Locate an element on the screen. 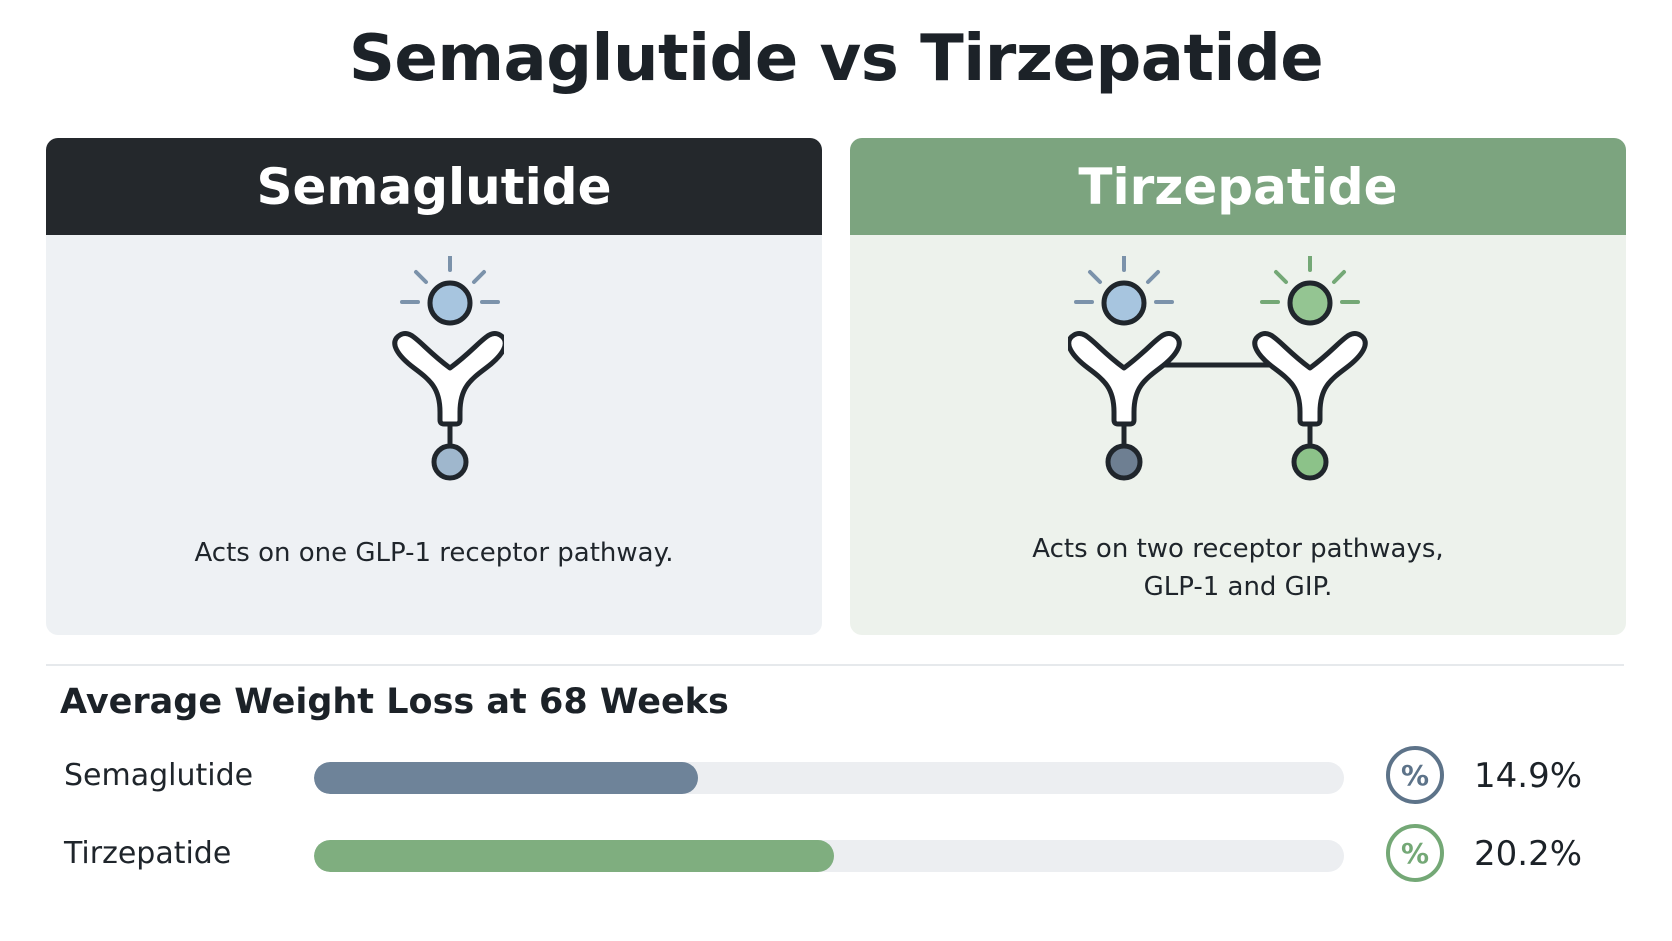 This screenshot has height=941, width=1672. semaglutide-card-header: Semaglutide is located at coordinates (434, 186).